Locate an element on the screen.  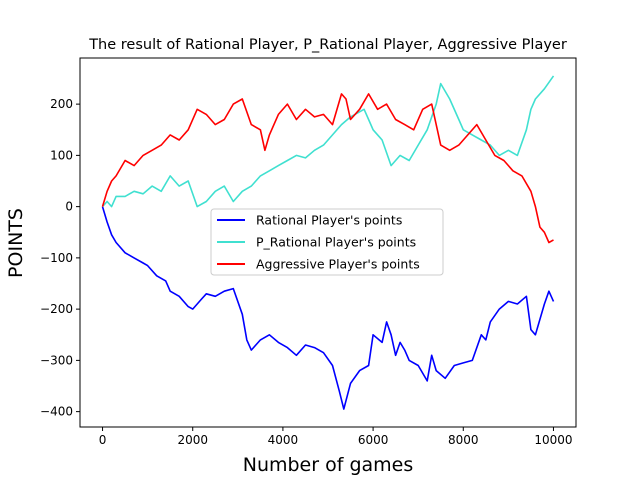
y-axis: −400 −300 −200 −100 0 100 200 is located at coordinates (60, 258).